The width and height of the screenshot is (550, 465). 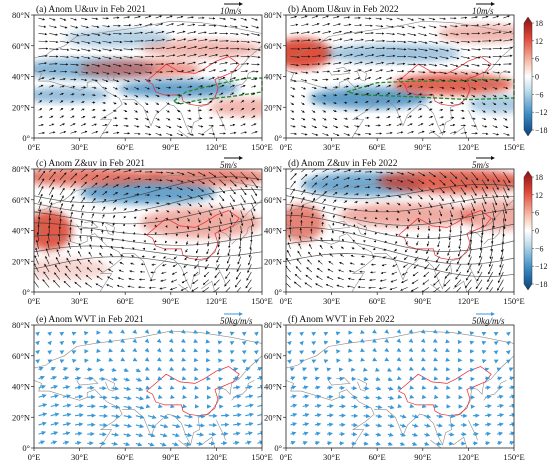 I want to click on colorbar-label: −6, so click(x=539, y=248).